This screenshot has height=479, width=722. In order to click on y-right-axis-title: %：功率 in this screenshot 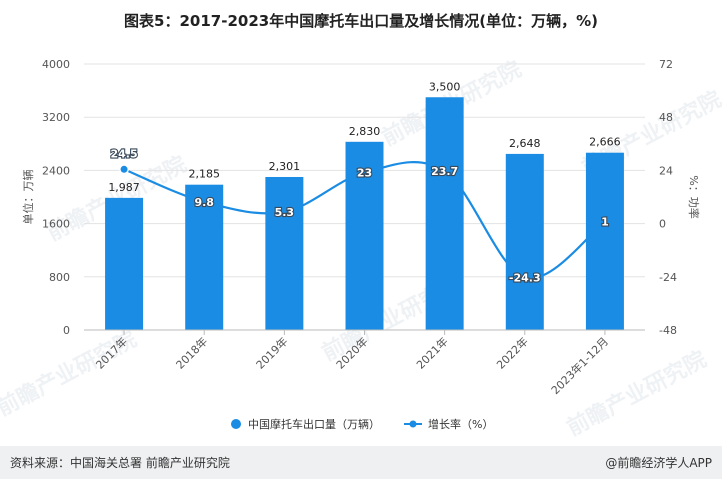, I will do `click(694, 196)`.